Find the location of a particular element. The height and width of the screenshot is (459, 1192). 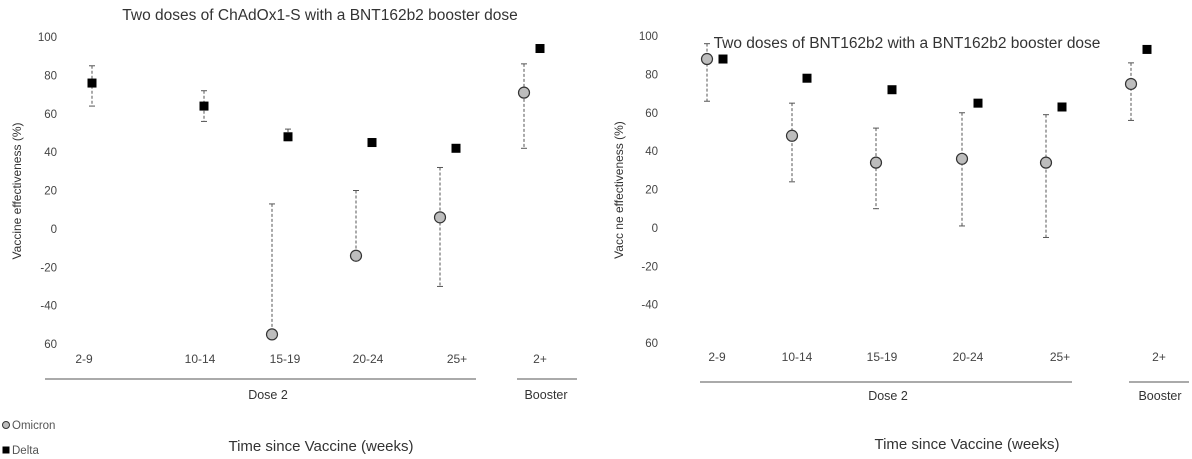

legend-label: Omicron is located at coordinates (33, 426).